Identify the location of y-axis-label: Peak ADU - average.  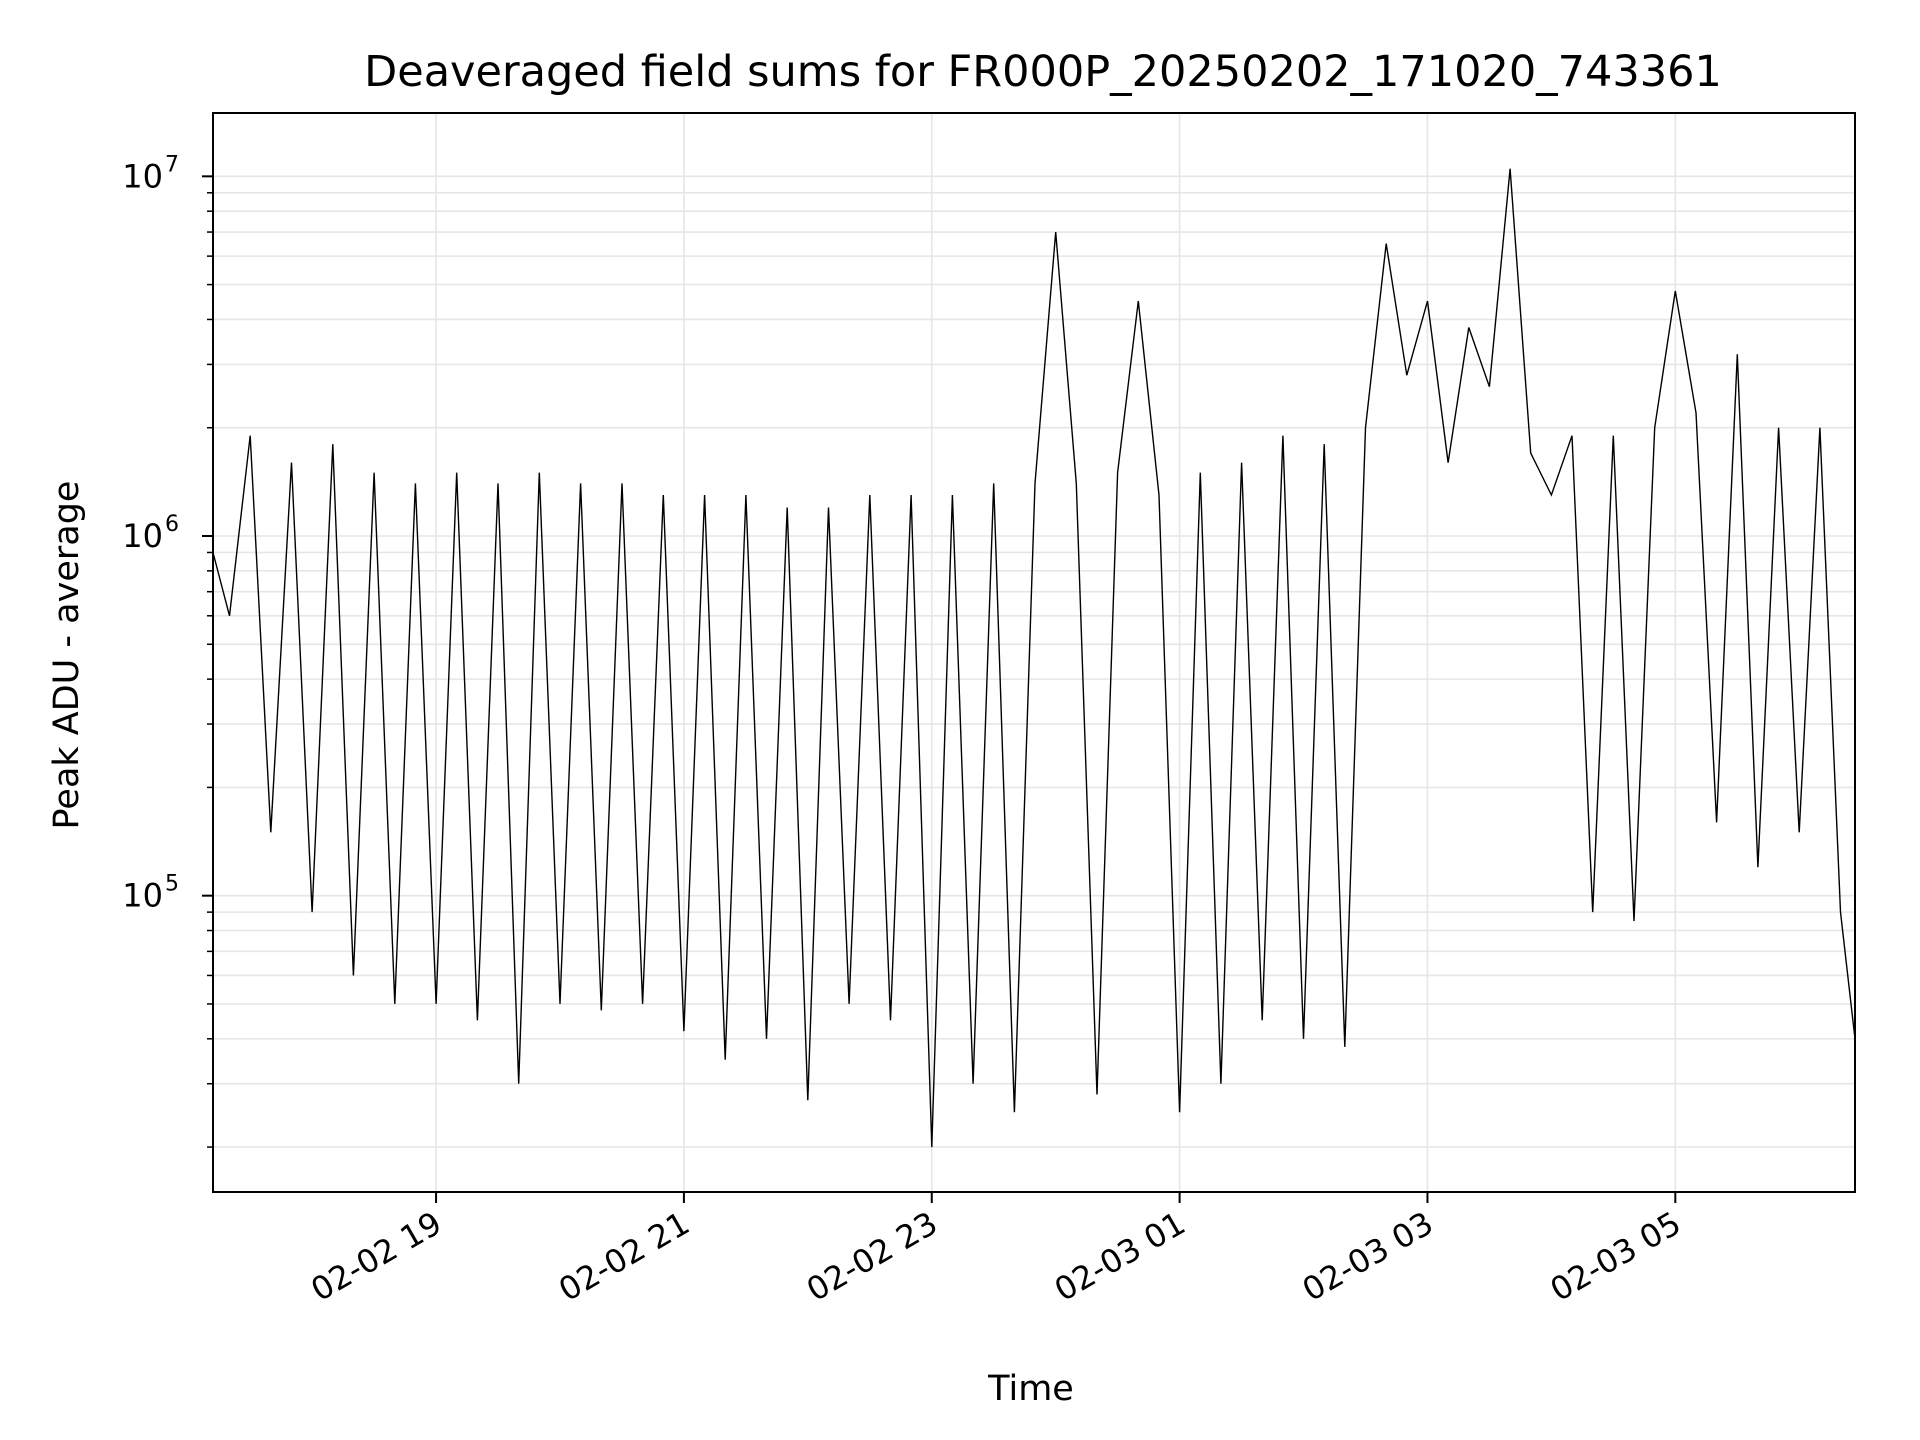
(67, 655).